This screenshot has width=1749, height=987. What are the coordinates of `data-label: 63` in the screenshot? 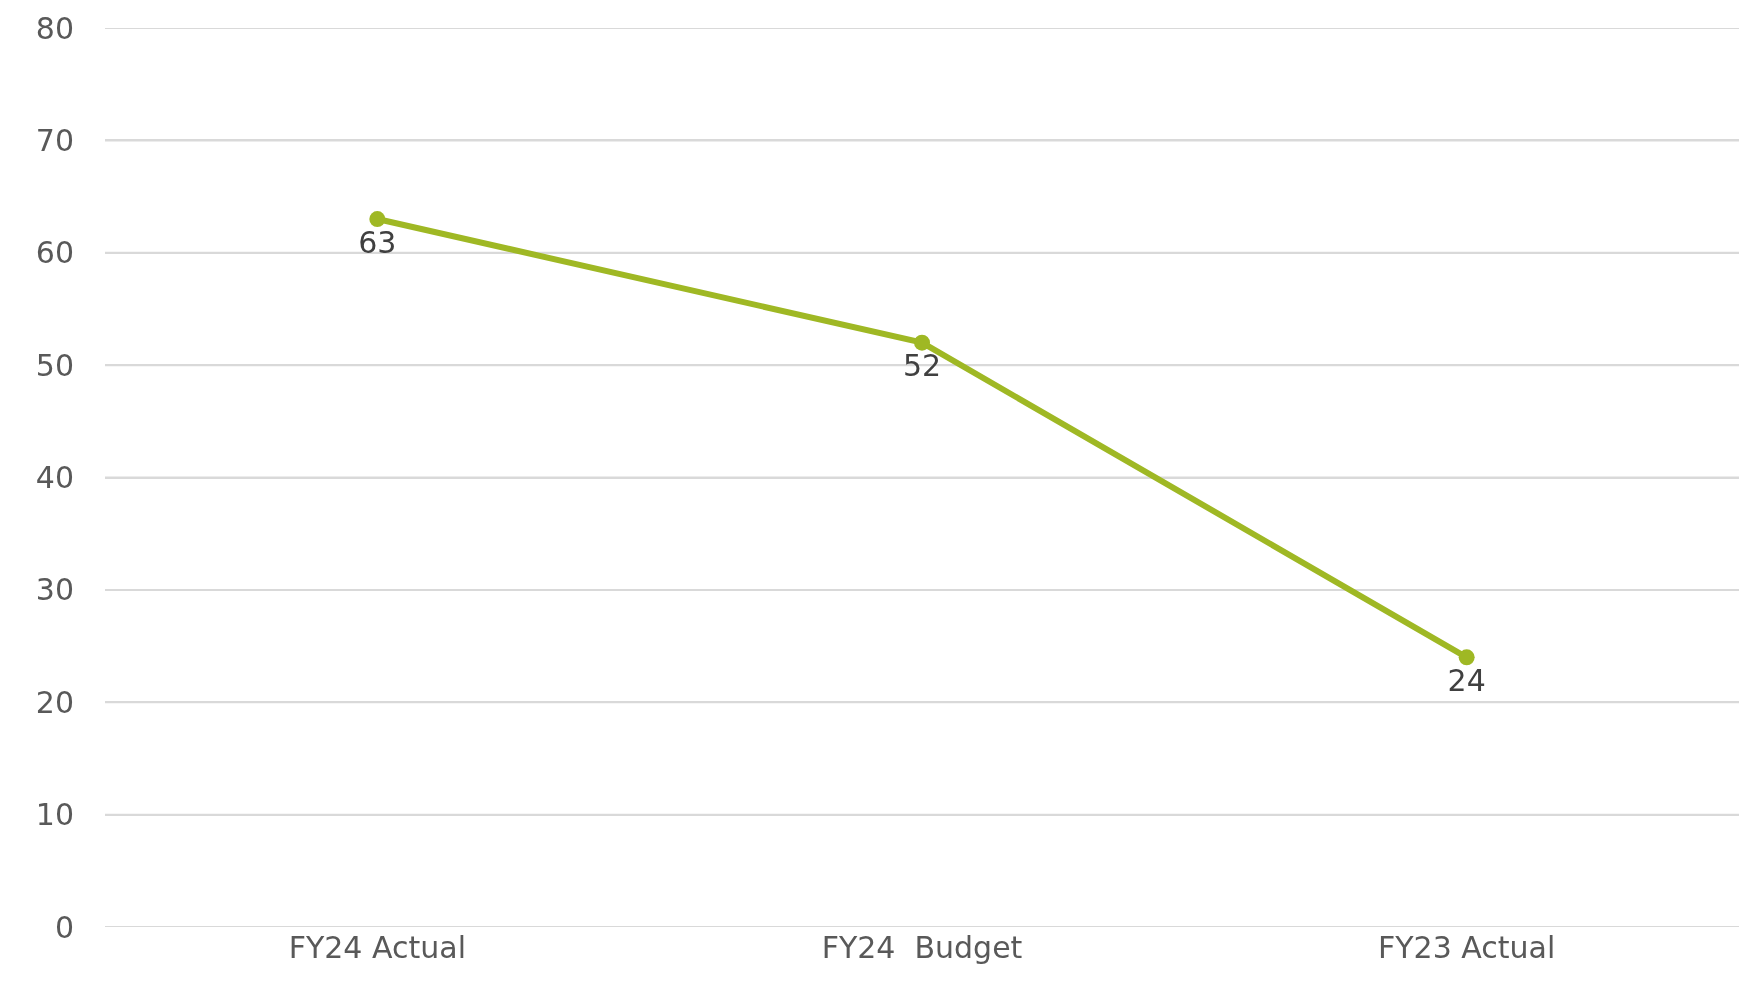 It's located at (377, 242).